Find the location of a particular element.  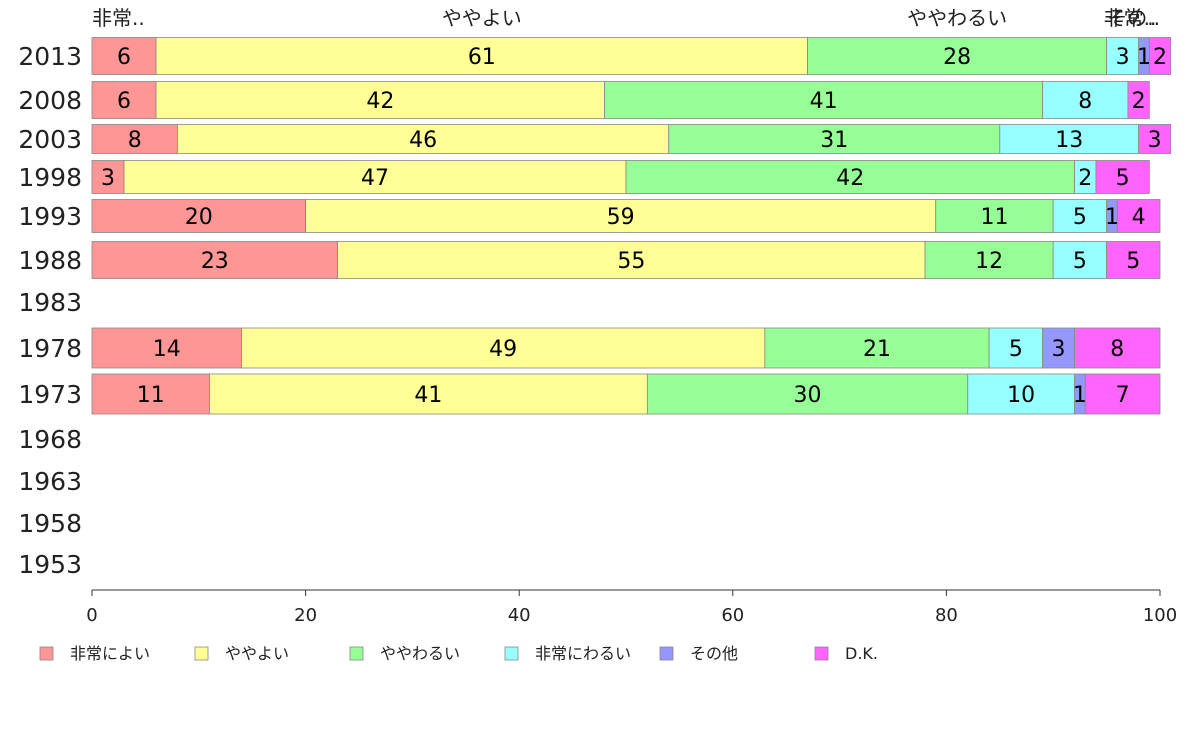

data-label-1978-series-2: 21 is located at coordinates (877, 349).